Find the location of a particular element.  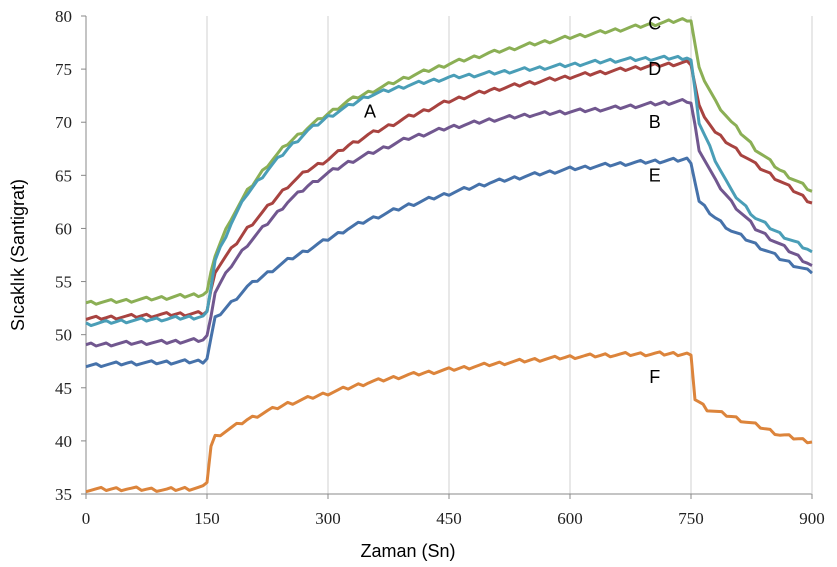

y-tick-label-60: 60 is located at coordinates (63, 228).